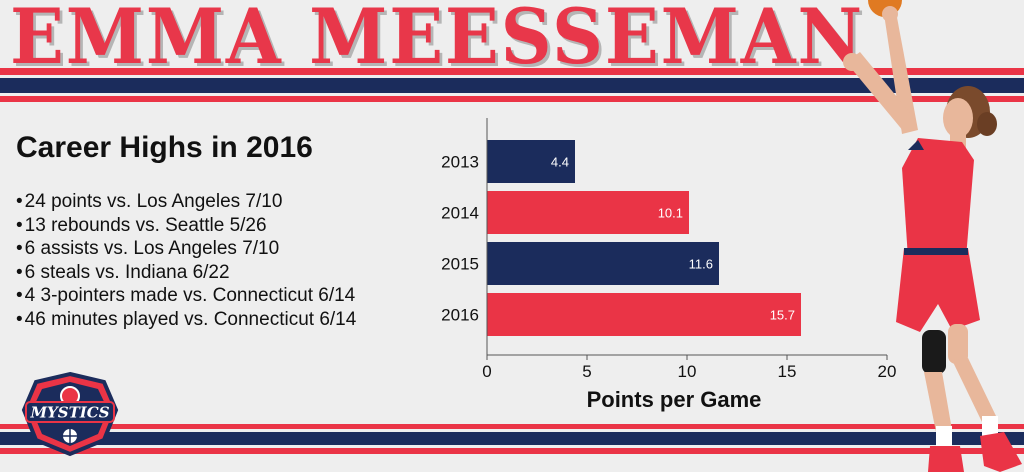 Image resolution: width=1024 pixels, height=472 pixels. What do you see at coordinates (701, 264) in the screenshot?
I see `data-label: 11.6` at bounding box center [701, 264].